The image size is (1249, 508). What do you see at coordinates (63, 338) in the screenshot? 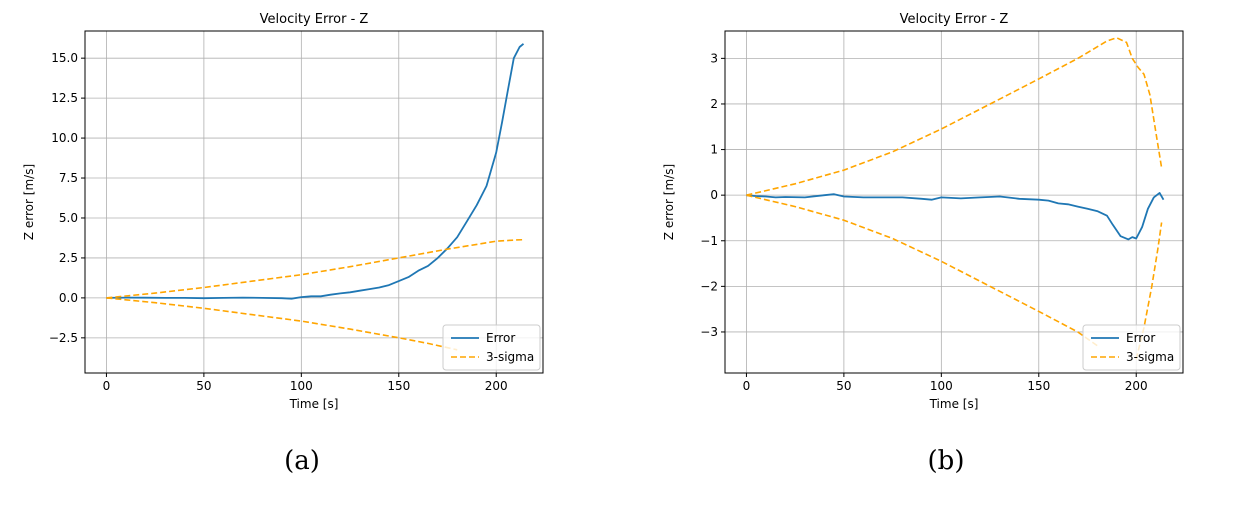
I see `y-tick-label: −2.5` at bounding box center [63, 338].